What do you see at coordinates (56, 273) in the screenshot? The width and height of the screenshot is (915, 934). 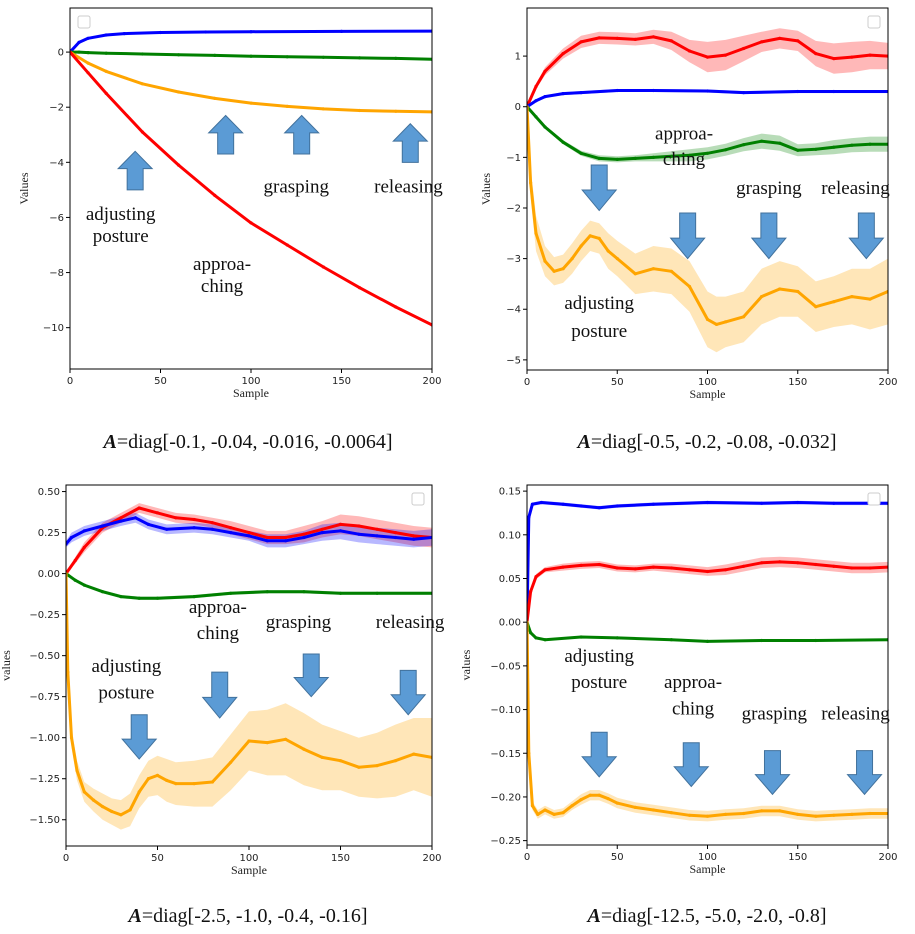 I see `y-tick-label: −8` at bounding box center [56, 273].